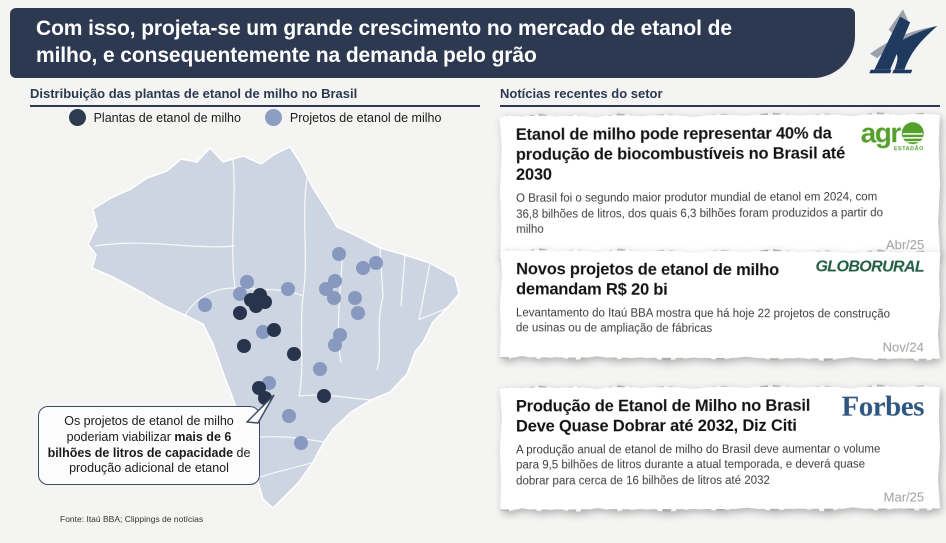  I want to click on globo-rural-logo: GLOBORURAL, so click(870, 267).